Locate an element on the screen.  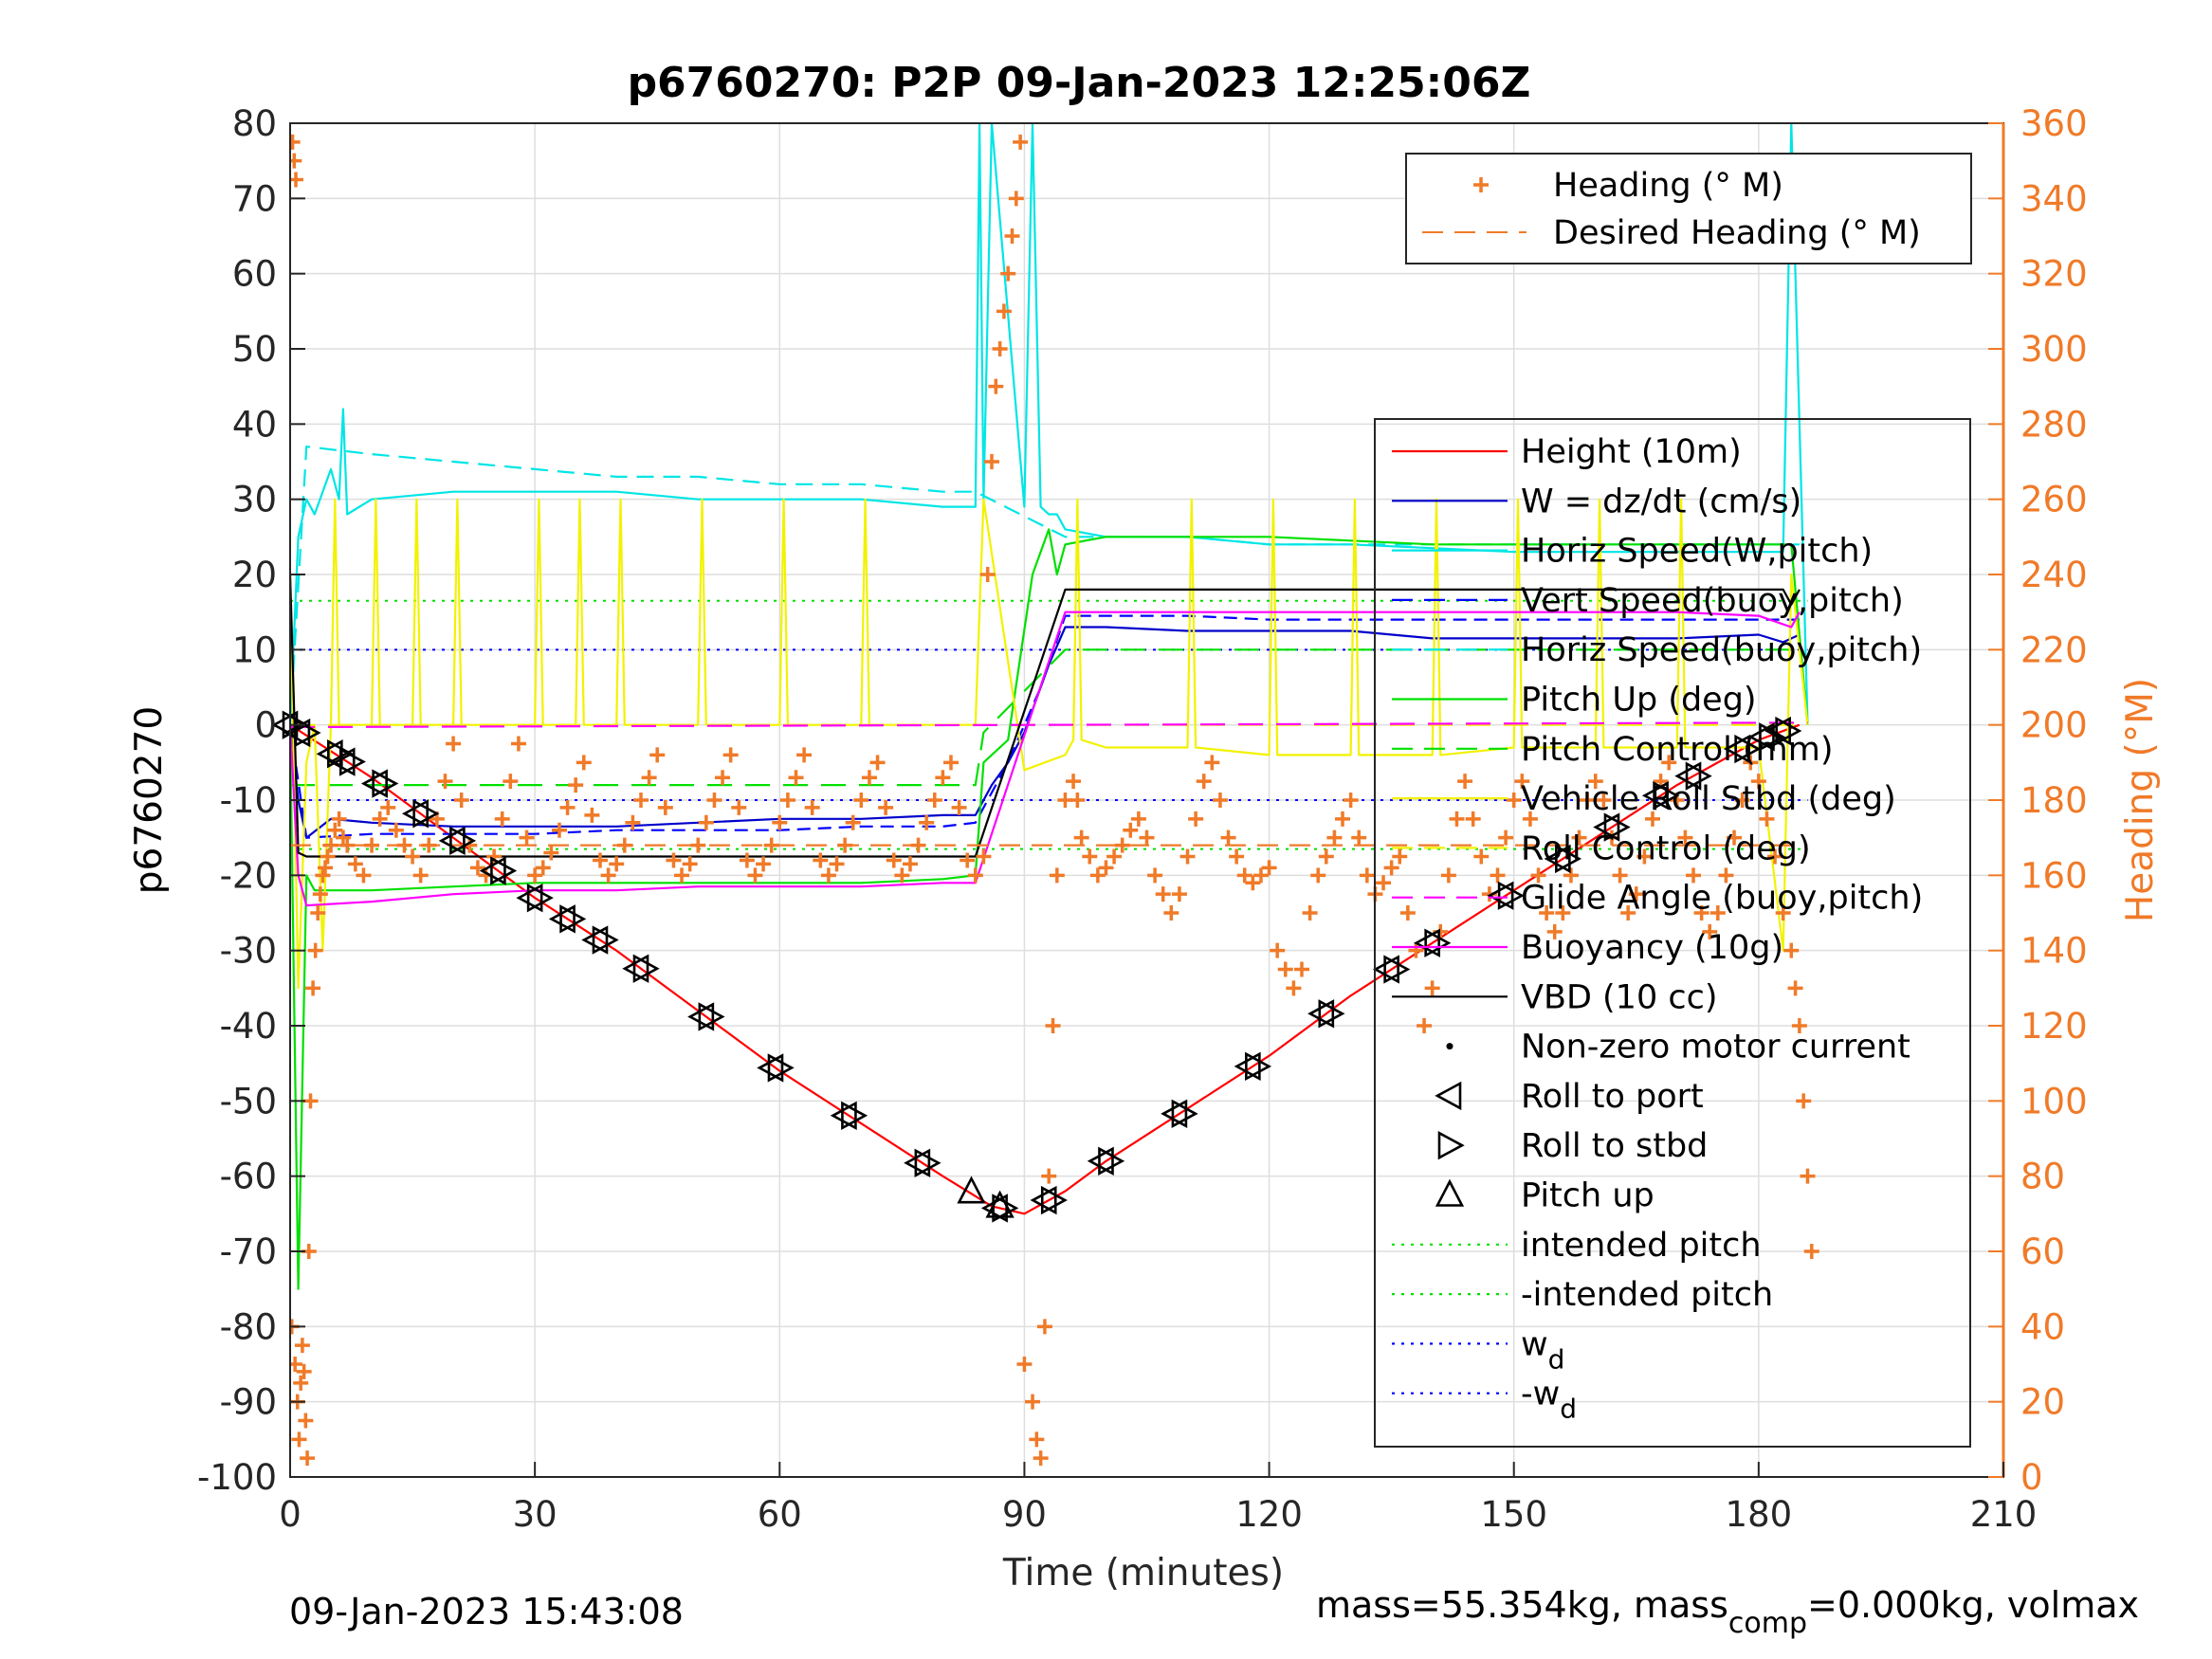
x-axis-label: Time (minutes) is located at coordinates (1143, 1573).